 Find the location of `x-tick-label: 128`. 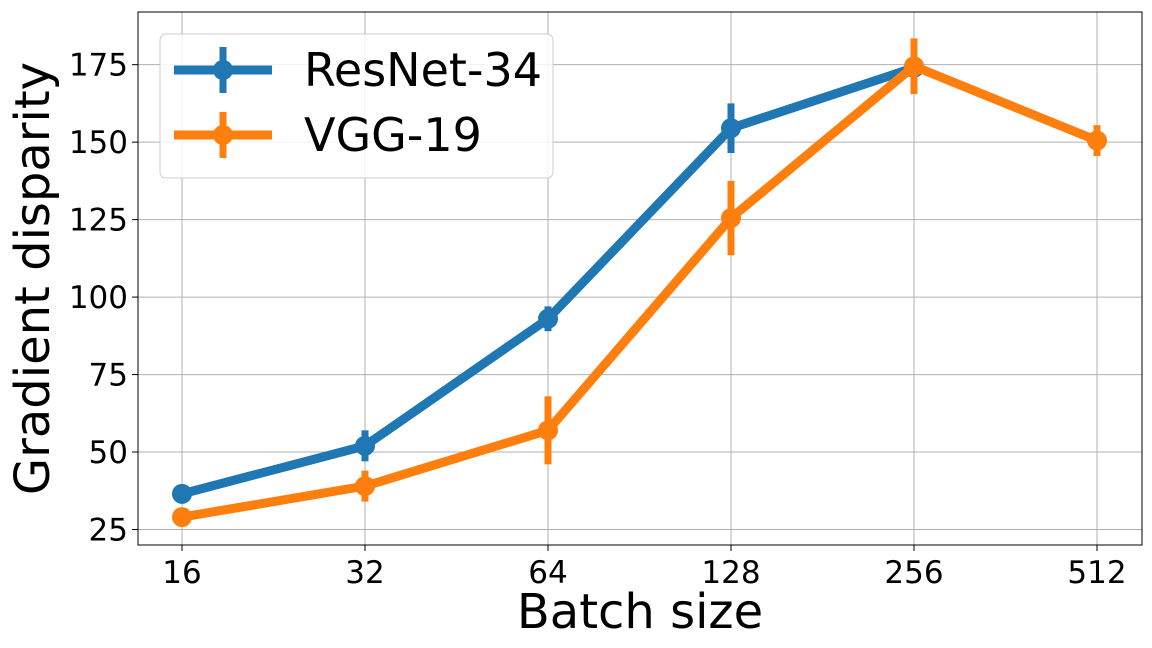

x-tick-label: 128 is located at coordinates (730, 573).